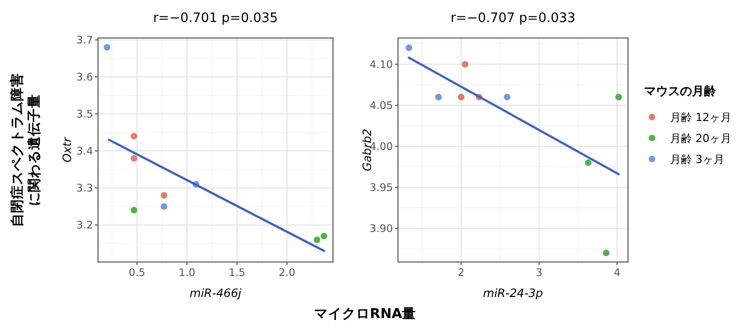 The image size is (750, 329). What do you see at coordinates (513, 293) in the screenshot?
I see `x-axis-title: miR-24-3p` at bounding box center [513, 293].